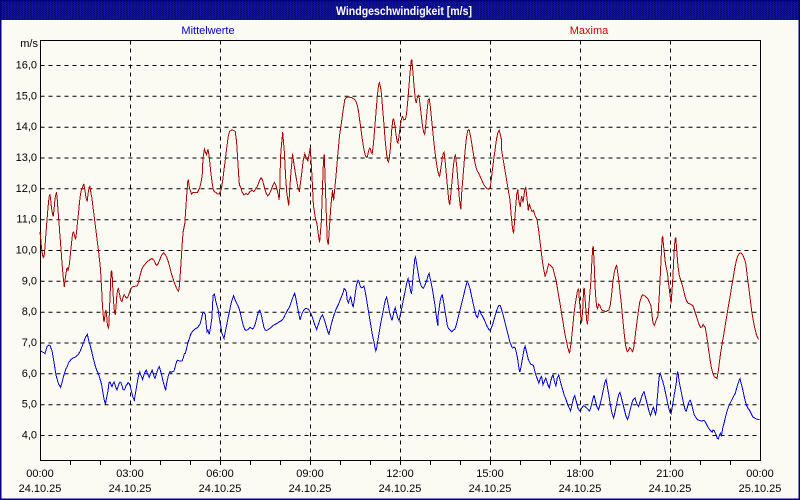  I want to click on svg-text: 16,0, so click(26, 66).